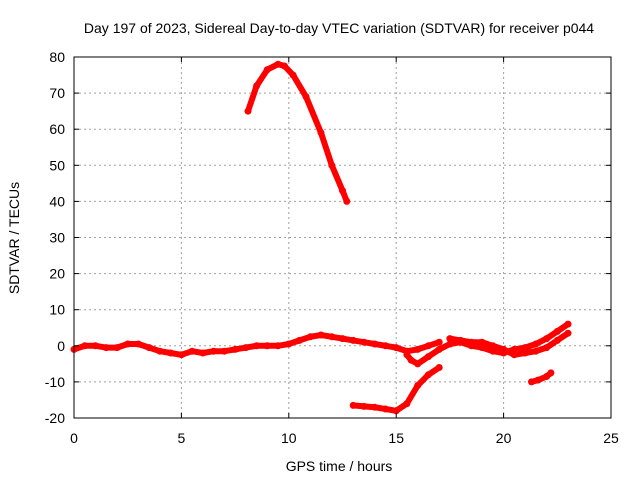 This screenshot has width=640, height=480. What do you see at coordinates (57, 238) in the screenshot?
I see `y-tick-label: 30` at bounding box center [57, 238].